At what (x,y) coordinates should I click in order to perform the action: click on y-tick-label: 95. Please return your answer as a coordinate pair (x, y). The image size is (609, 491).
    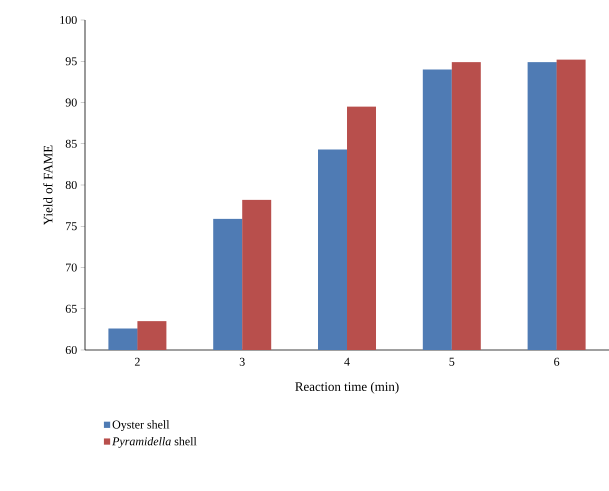
    Looking at the image, I should click on (71, 61).